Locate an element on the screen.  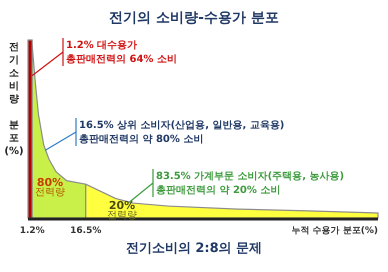
x-axis-title: 누적 수용가 분포(%) is located at coordinates (334, 231).